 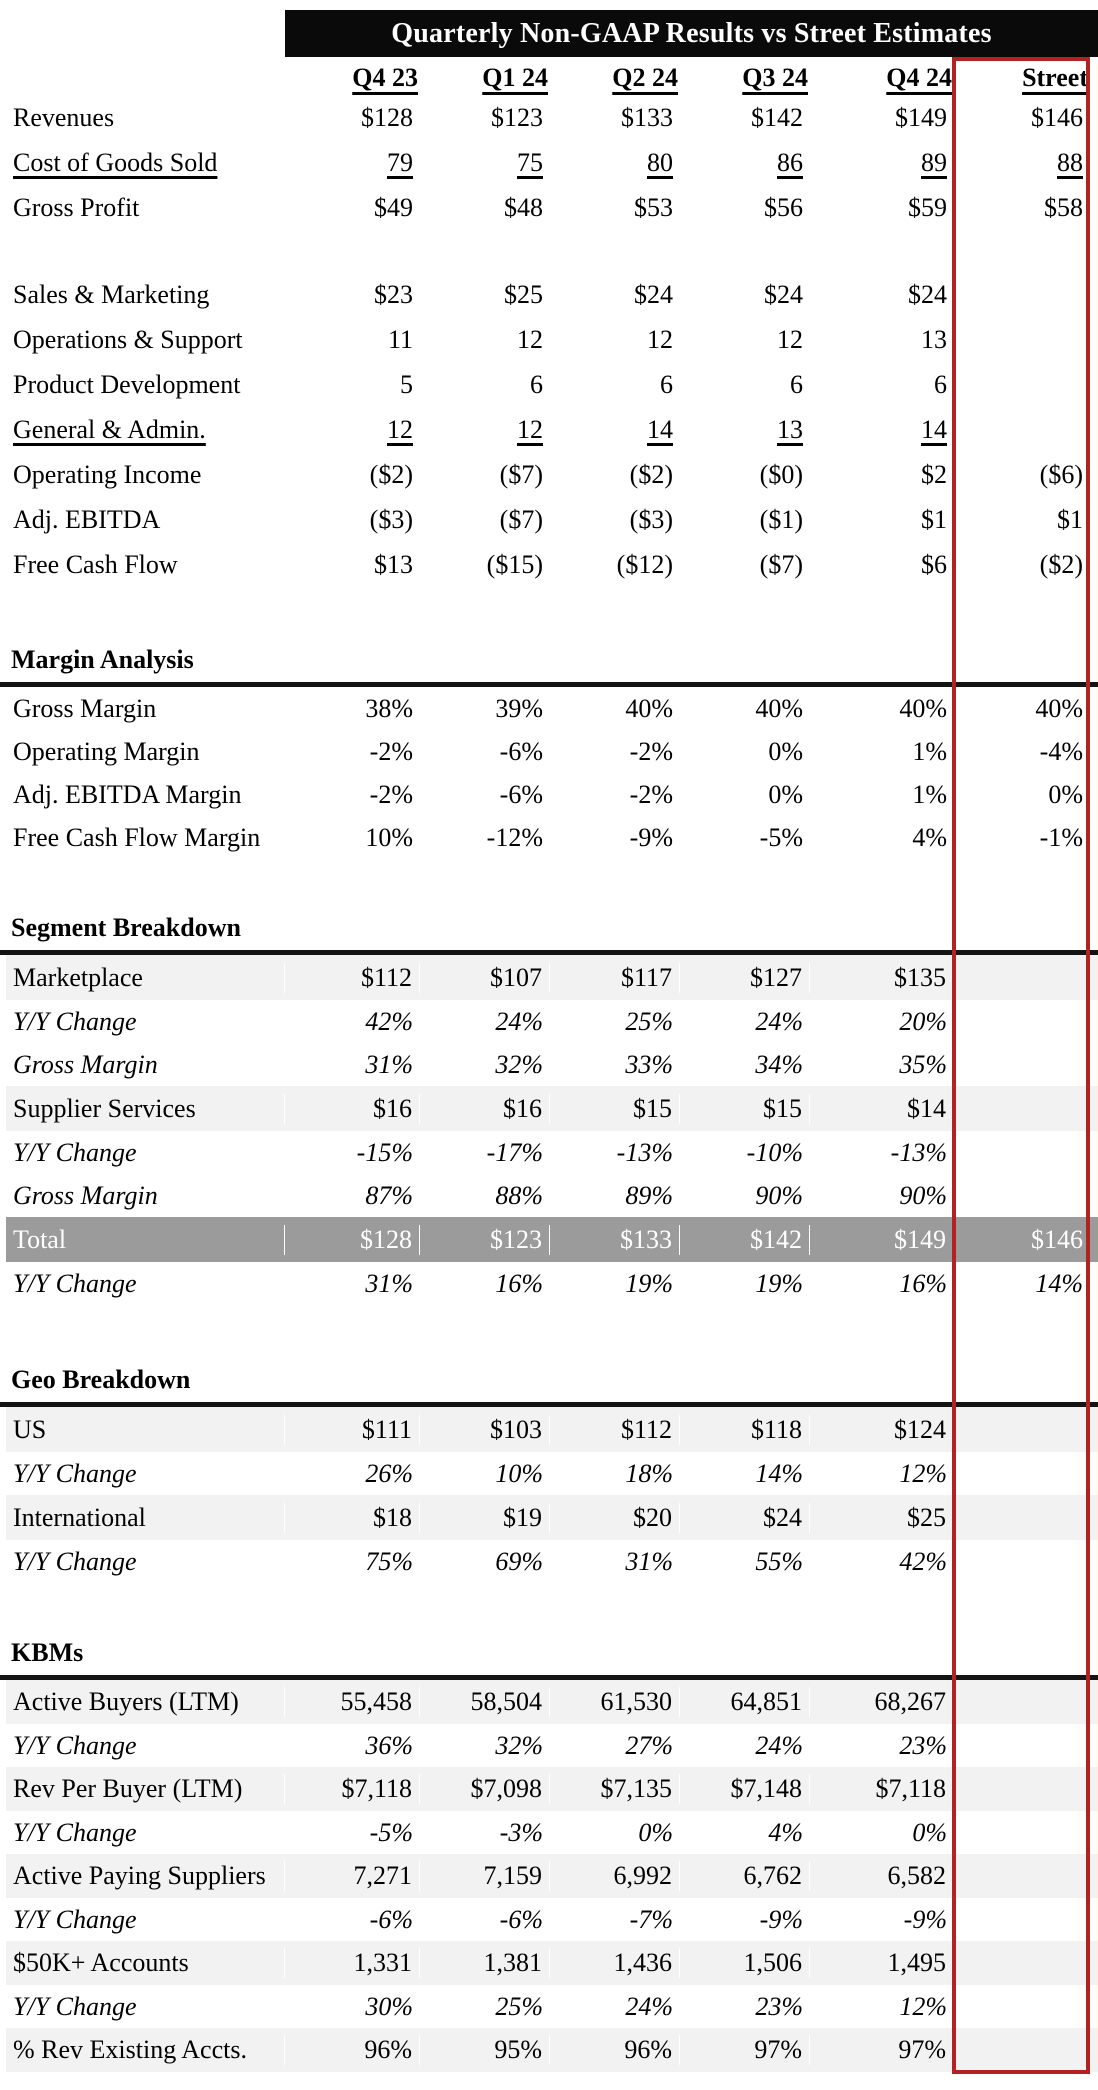 I want to click on street-cell: 0%, so click(x=1065, y=794).